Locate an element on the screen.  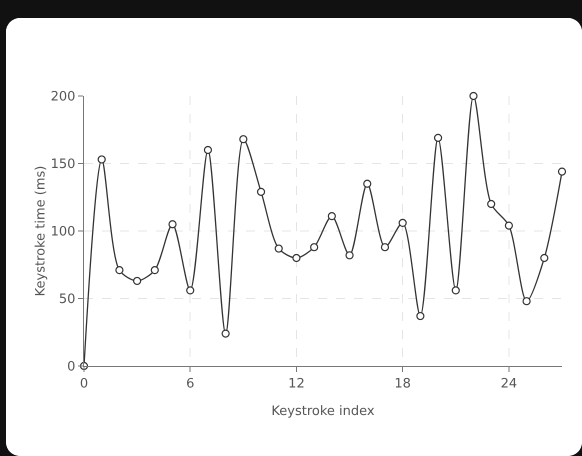
y-tick-label: 100 is located at coordinates (63, 232).